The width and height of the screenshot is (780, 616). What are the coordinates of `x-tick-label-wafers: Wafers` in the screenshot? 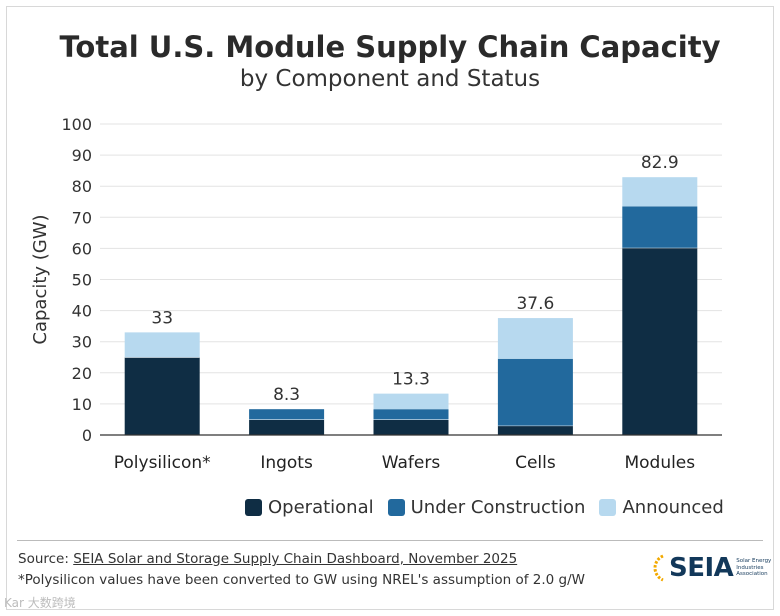 It's located at (411, 463).